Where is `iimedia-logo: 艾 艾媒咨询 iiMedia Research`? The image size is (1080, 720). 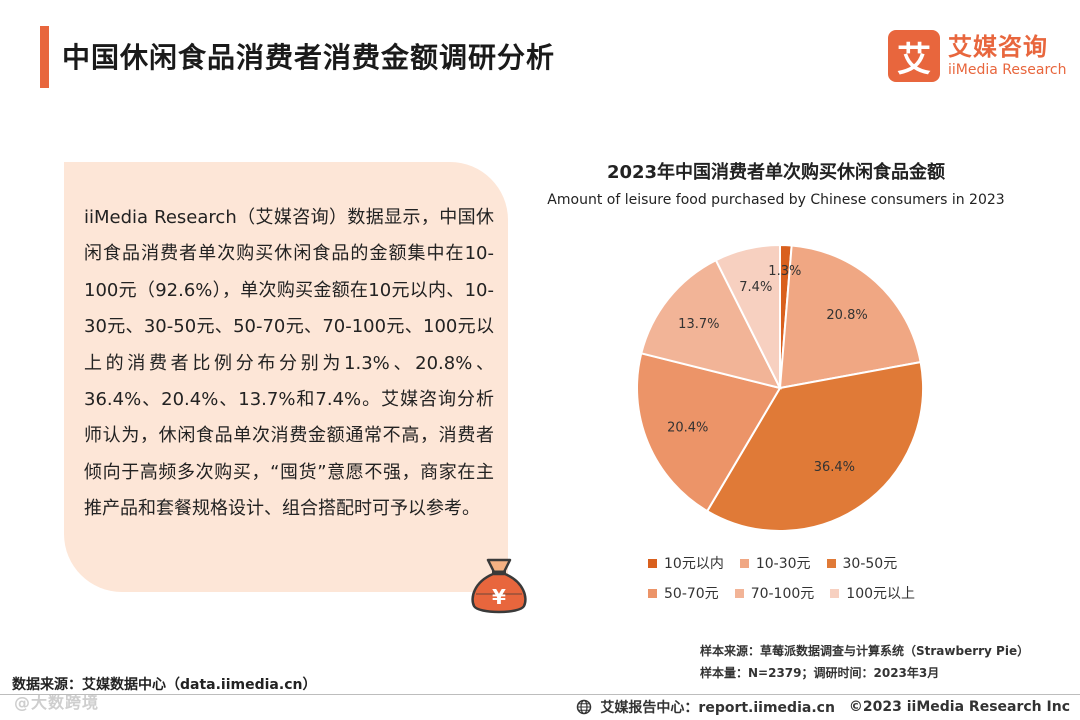
iimedia-logo: 艾 艾媒咨询 iiMedia Research is located at coordinates (977, 56).